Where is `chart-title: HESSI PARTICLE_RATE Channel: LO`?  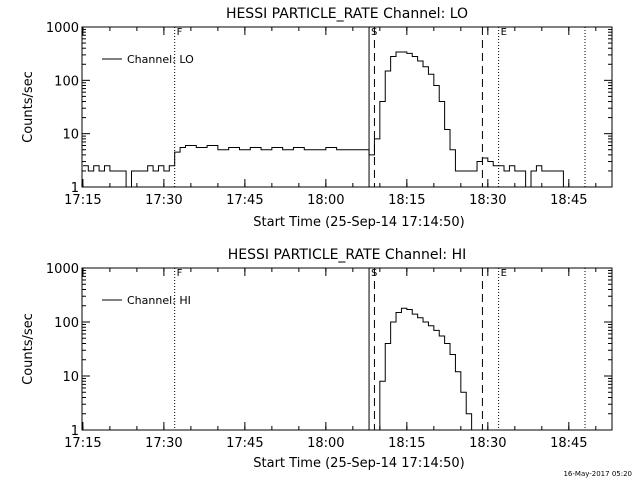 chart-title: HESSI PARTICLE_RATE Channel: LO is located at coordinates (347, 14).